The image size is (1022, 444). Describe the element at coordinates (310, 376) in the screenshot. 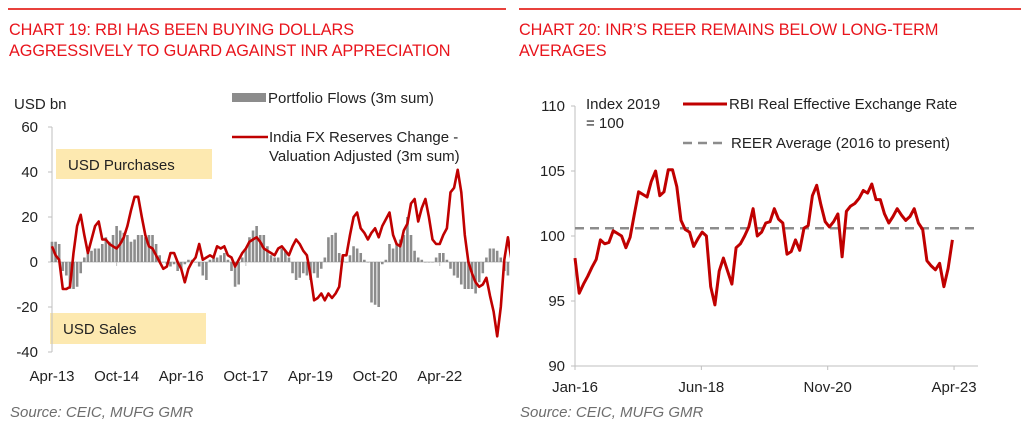

I see `x-tick-label: Apr-19` at that location.